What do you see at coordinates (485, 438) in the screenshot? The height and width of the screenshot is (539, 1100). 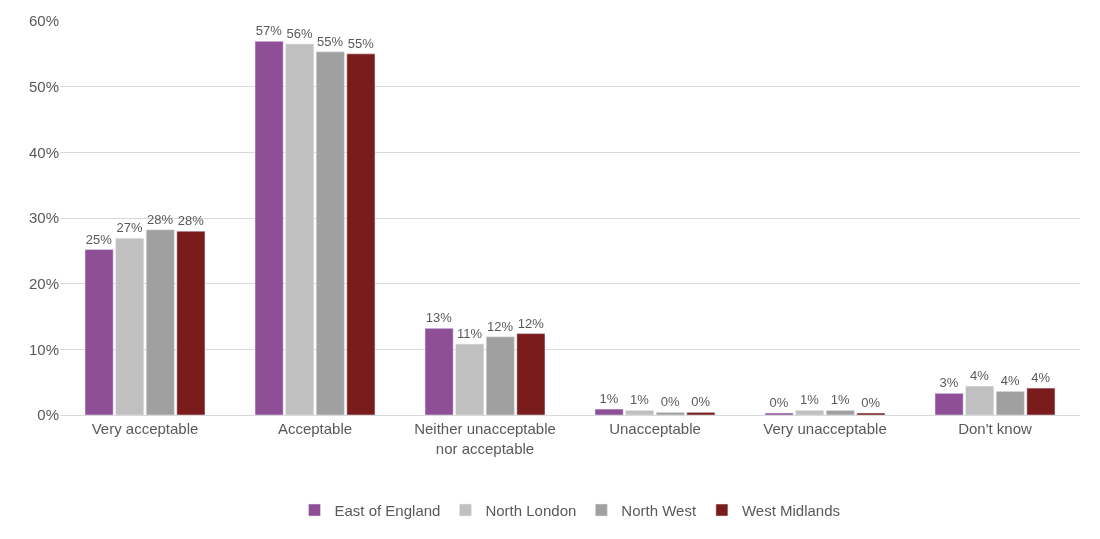 I see `x-tick-label: Neither unacceptable nor acceptable` at bounding box center [485, 438].